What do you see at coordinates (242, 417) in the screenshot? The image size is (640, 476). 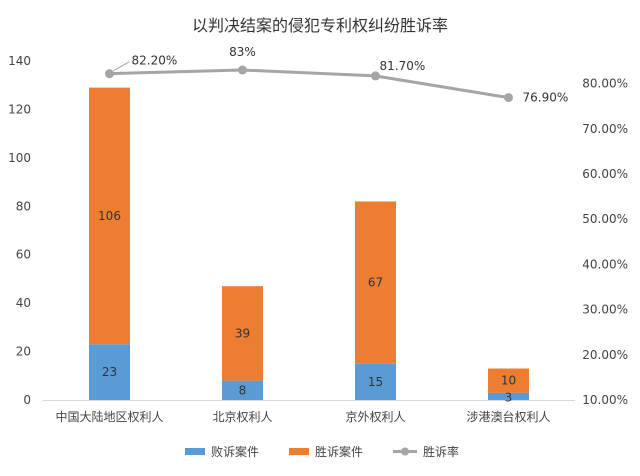 I see `x-tick-label: 北京权利人` at bounding box center [242, 417].